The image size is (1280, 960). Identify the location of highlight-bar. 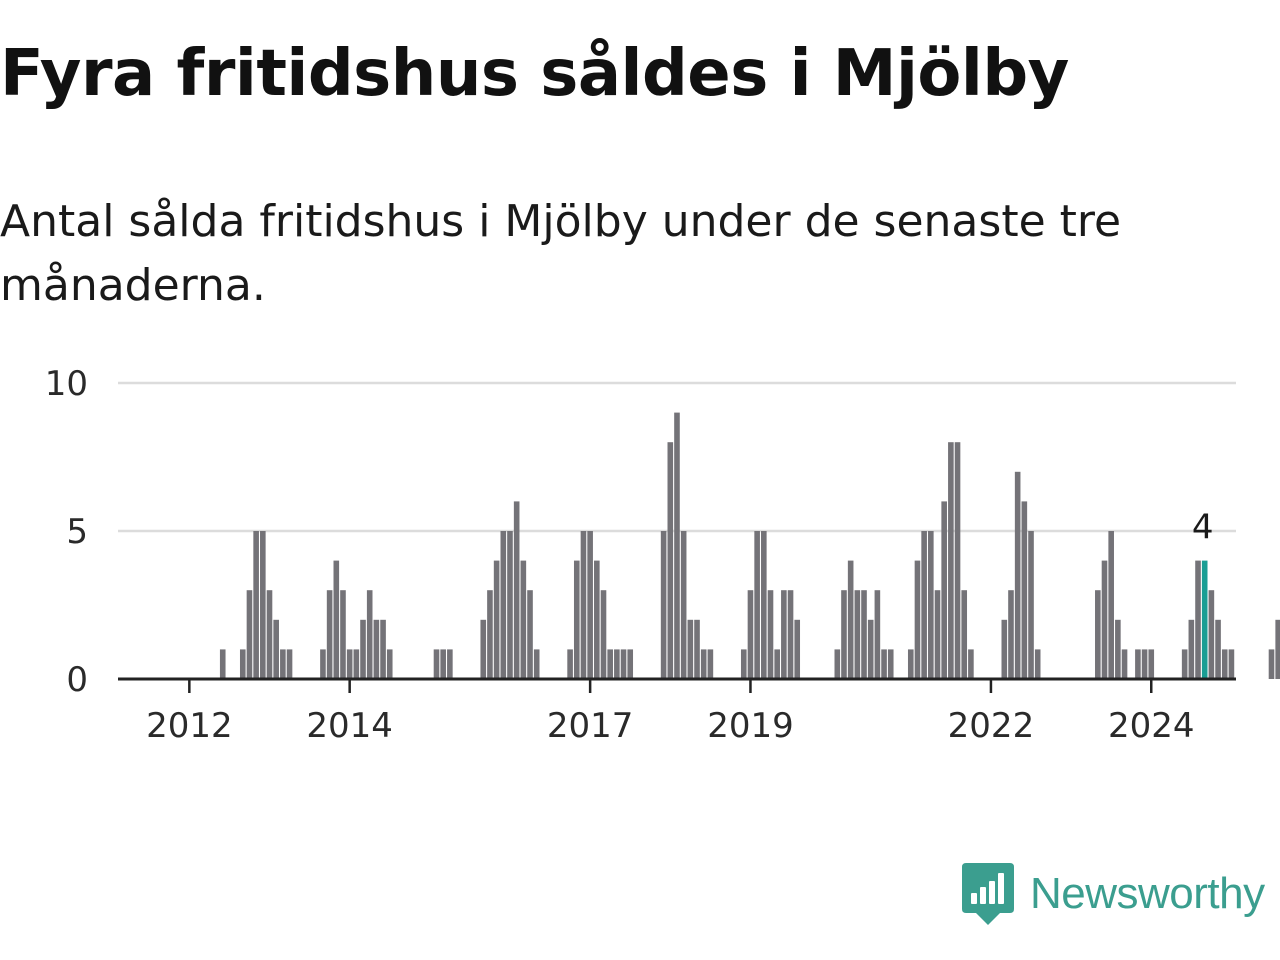
(1204, 619).